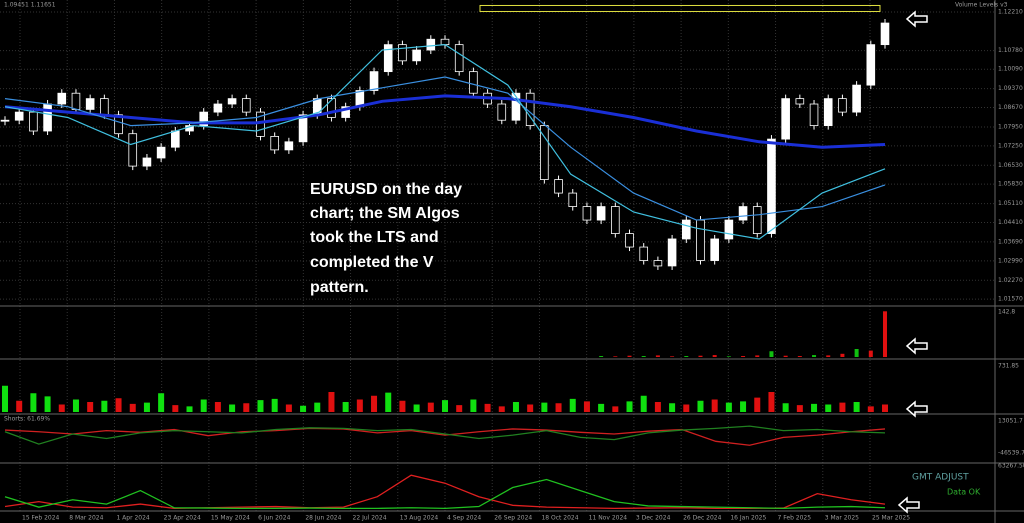 The image size is (1024, 523). Describe the element at coordinates (653, 518) in the screenshot. I see `x-tick-label: 3 Dec 2024` at that location.